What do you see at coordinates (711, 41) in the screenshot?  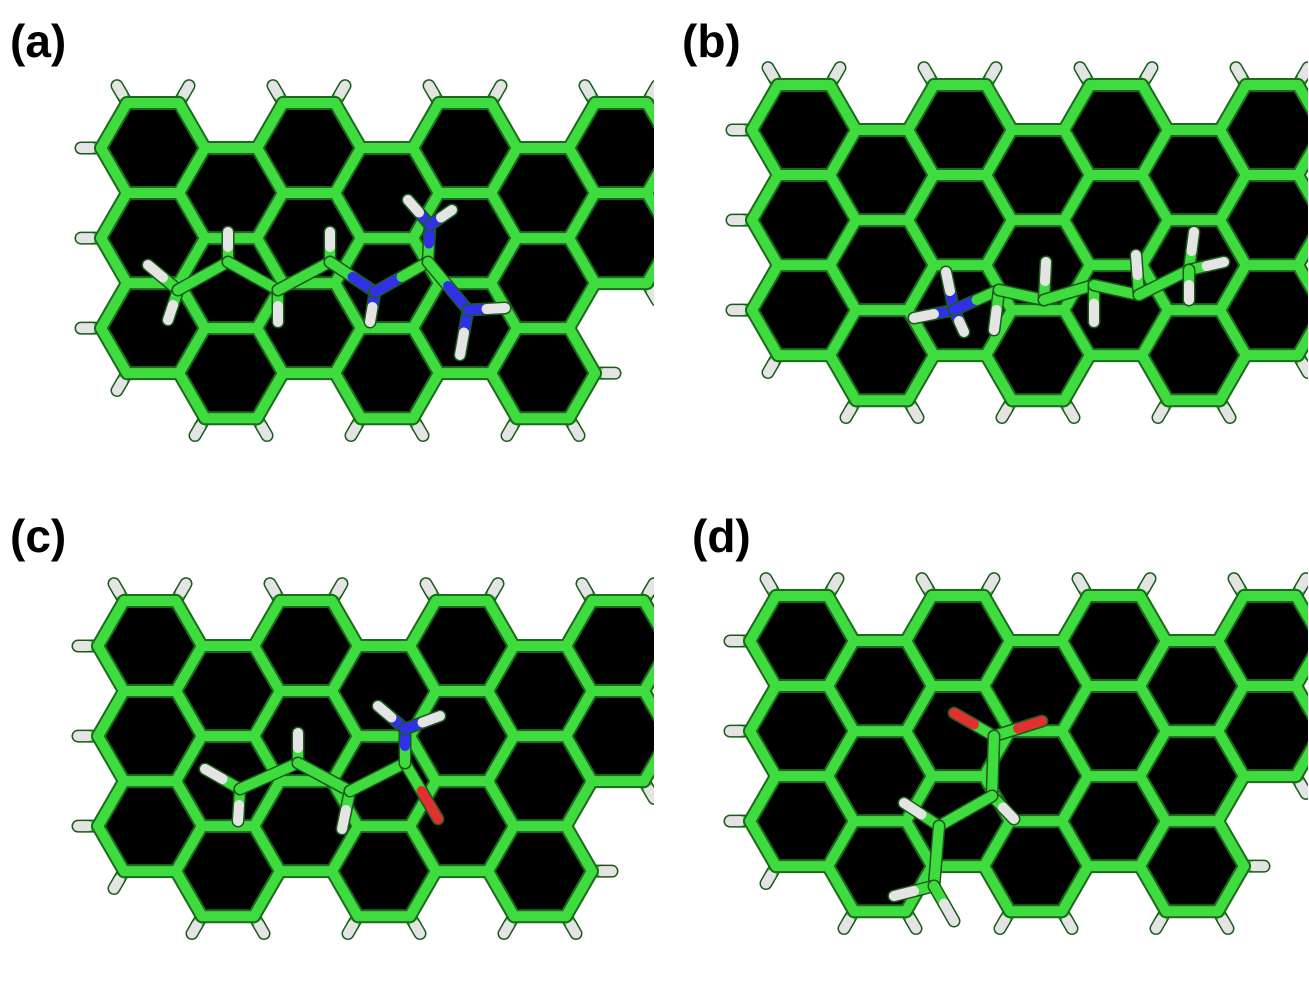 I see `panel-label-b: (b)` at bounding box center [711, 41].